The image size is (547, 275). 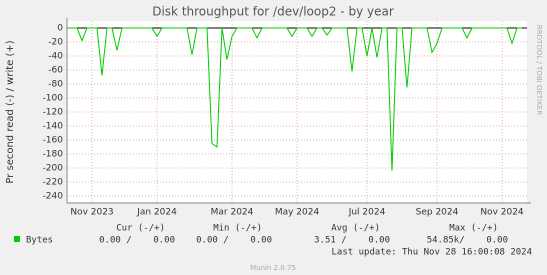 I want to click on y-tick-label: -140, so click(x=53, y=127).